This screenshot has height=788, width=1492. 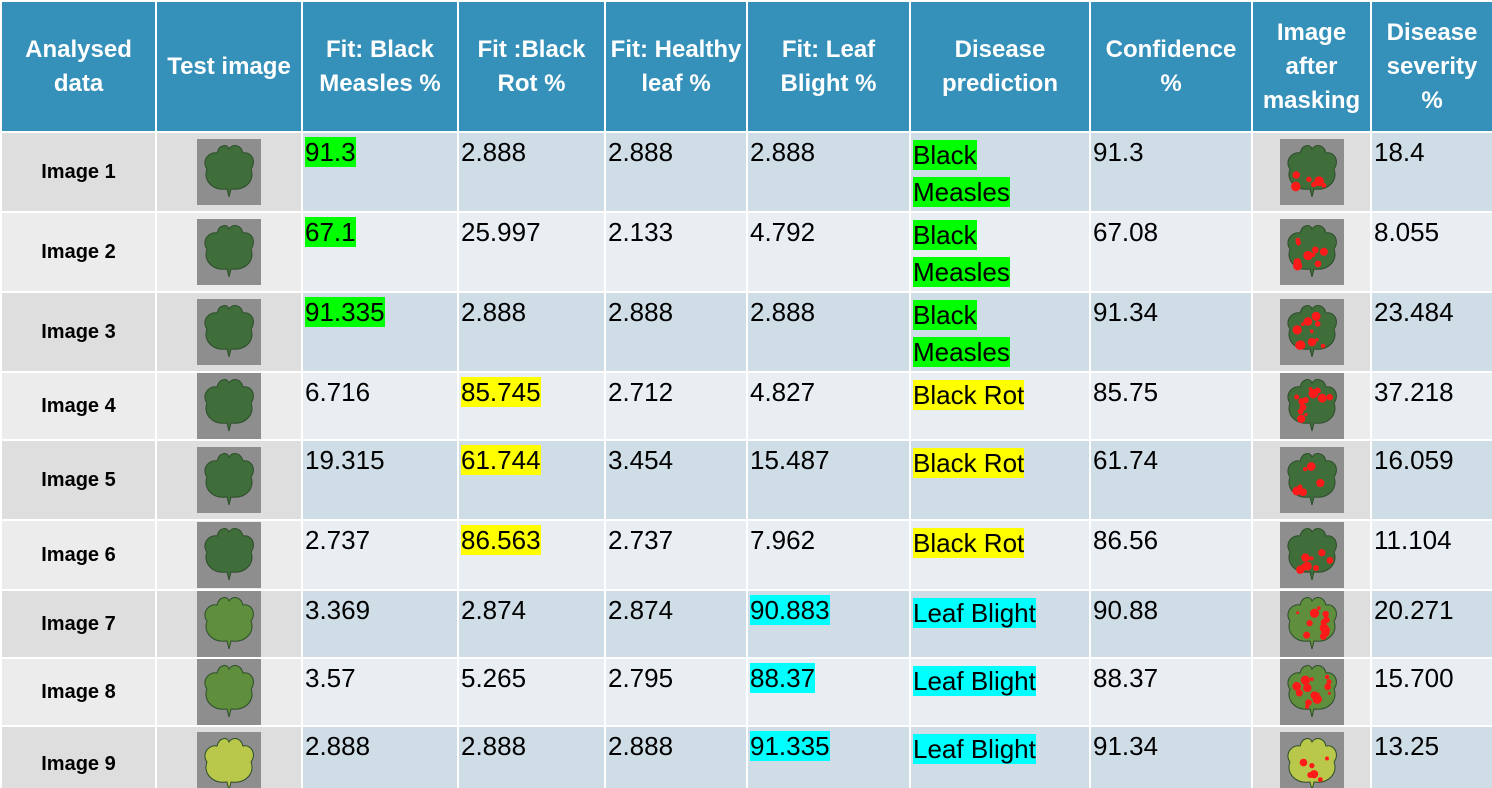 What do you see at coordinates (828, 66) in the screenshot?
I see `column-header: Fit: Leaf Blight %` at bounding box center [828, 66].